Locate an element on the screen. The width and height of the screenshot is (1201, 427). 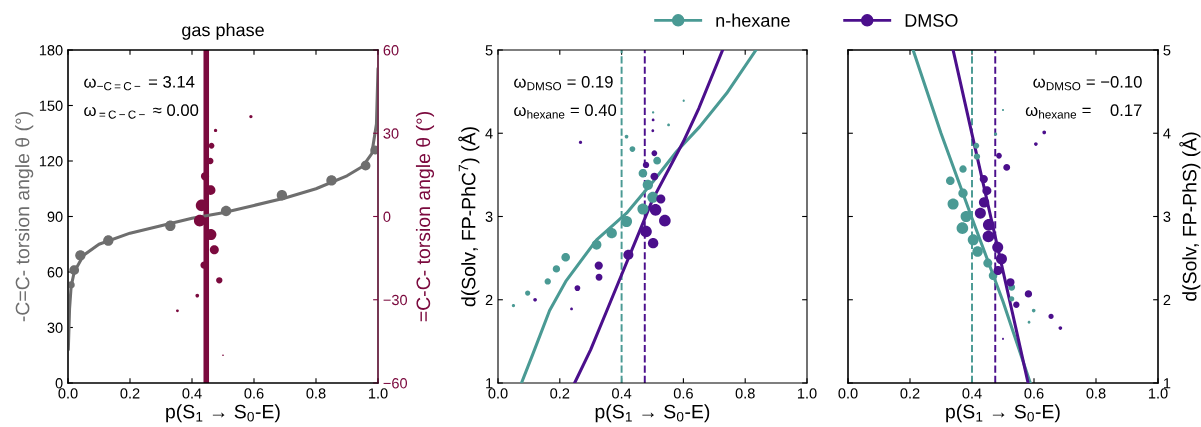
y-tick-label: 150 is located at coordinates (51, 105).